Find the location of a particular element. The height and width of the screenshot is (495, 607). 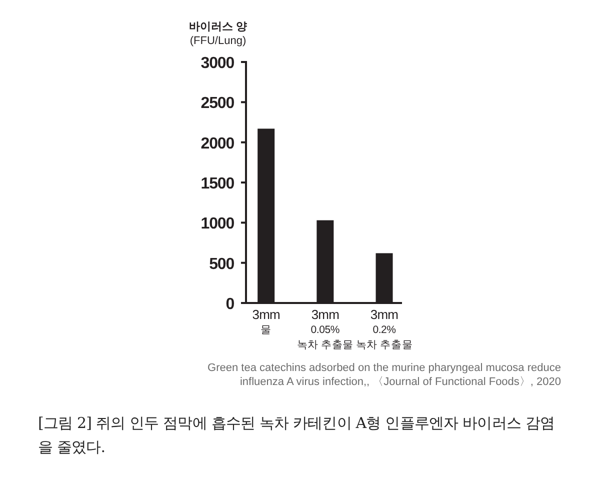

y-tick-label: 3000 is located at coordinates (217, 63).